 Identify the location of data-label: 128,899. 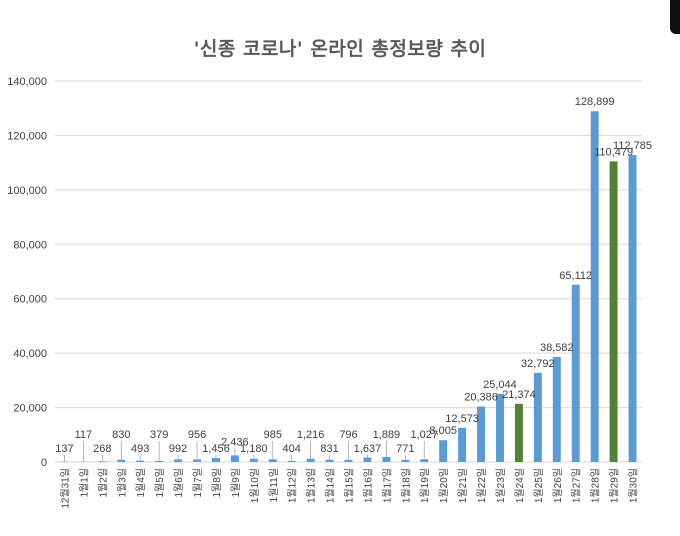
(595, 102).